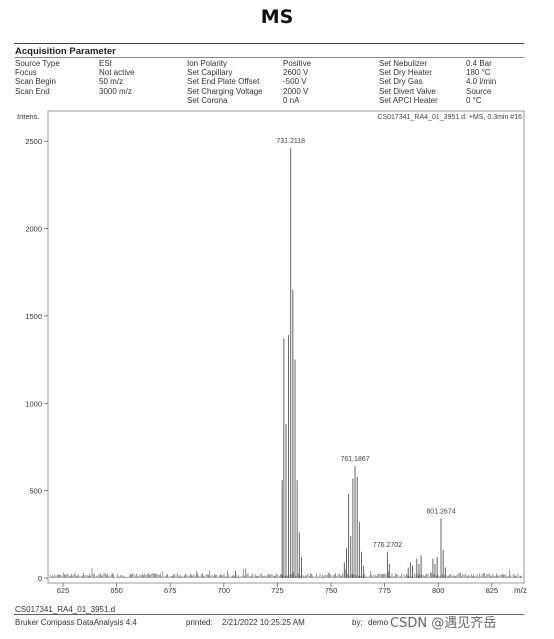 Image resolution: width=554 pixels, height=639 pixels. Describe the element at coordinates (116, 590) in the screenshot. I see `x-tick-label: 650` at that location.